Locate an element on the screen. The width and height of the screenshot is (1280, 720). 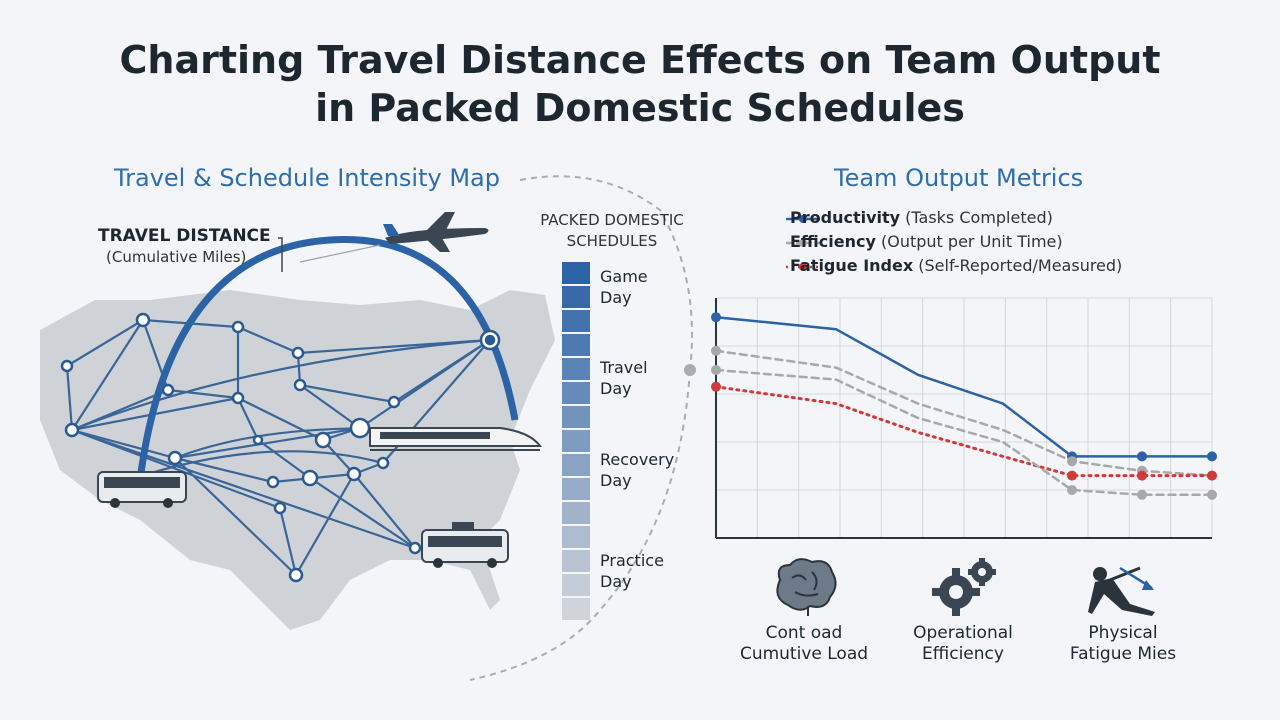
icon-label-operational: Operational Efficiency is located at coordinates (963, 644).